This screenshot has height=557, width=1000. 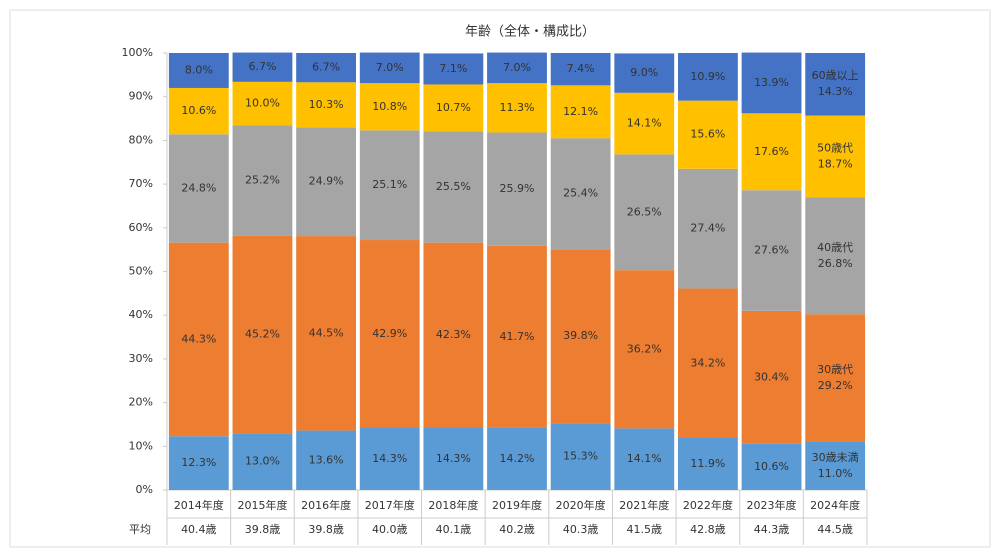 What do you see at coordinates (517, 336) in the screenshot?
I see `value-label: 41.7%` at bounding box center [517, 336].